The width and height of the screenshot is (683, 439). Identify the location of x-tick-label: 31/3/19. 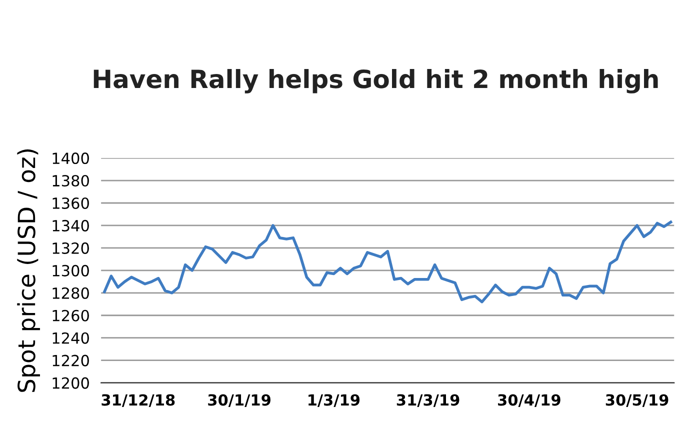
(428, 400).